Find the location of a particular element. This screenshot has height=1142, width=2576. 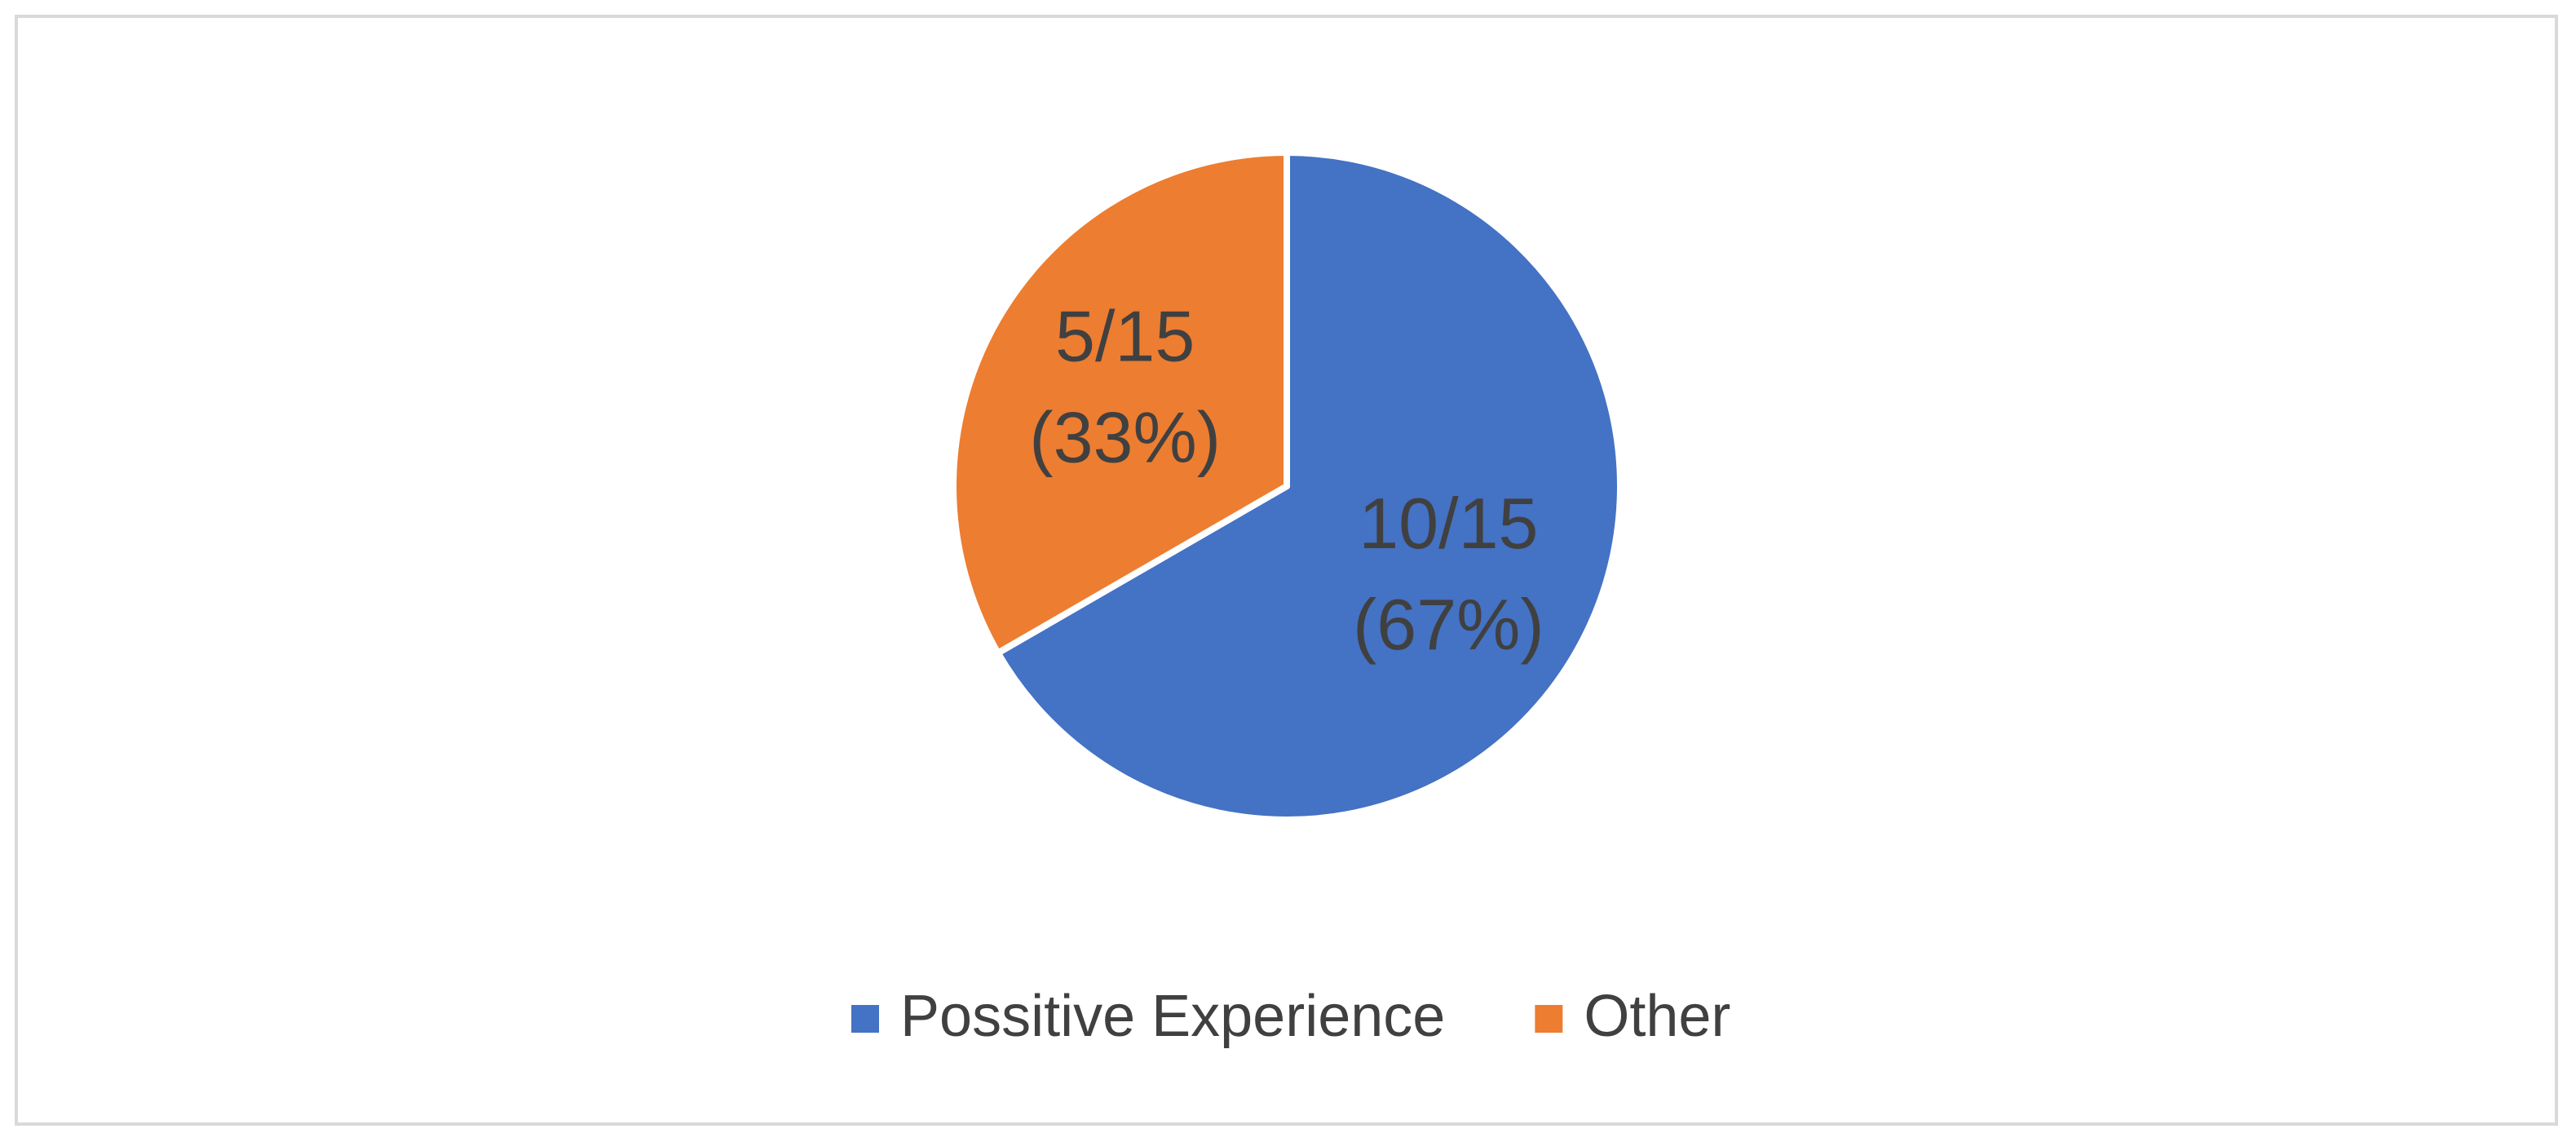

data-label: 5/15 is located at coordinates (1125, 336).